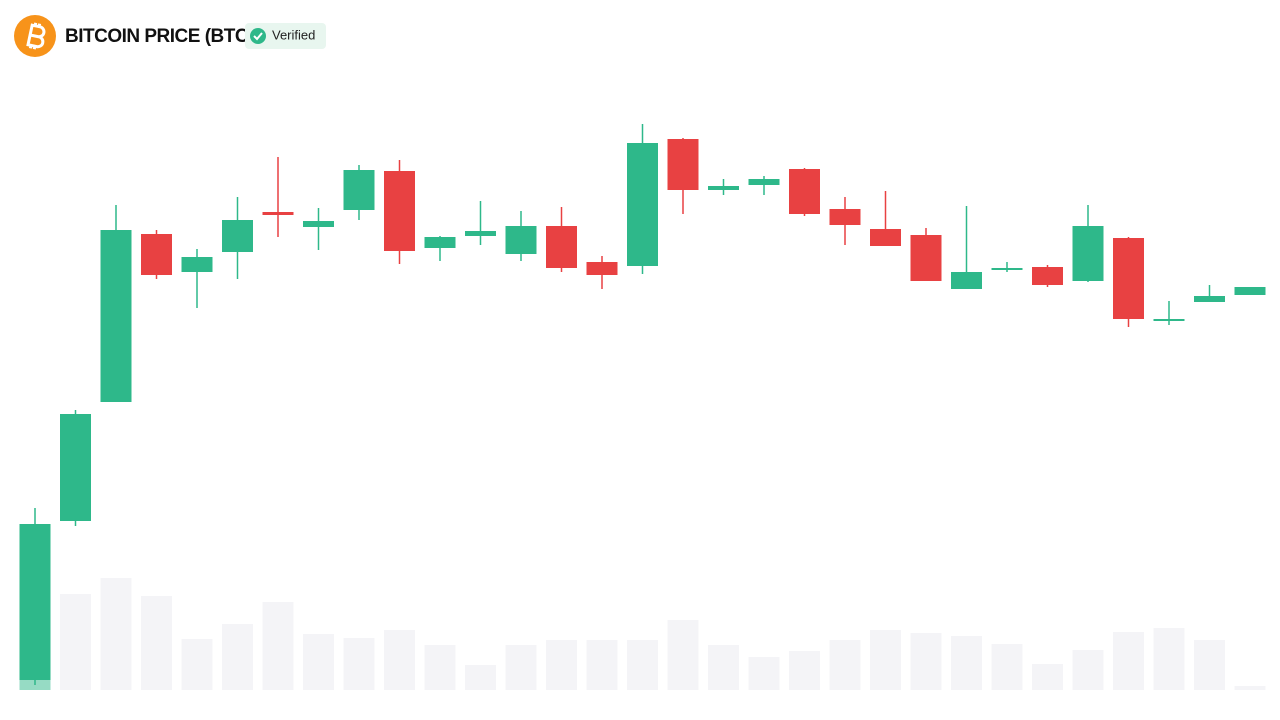  I want to click on header: BITCOIN PRICE (BTC) Verified, so click(170, 36).